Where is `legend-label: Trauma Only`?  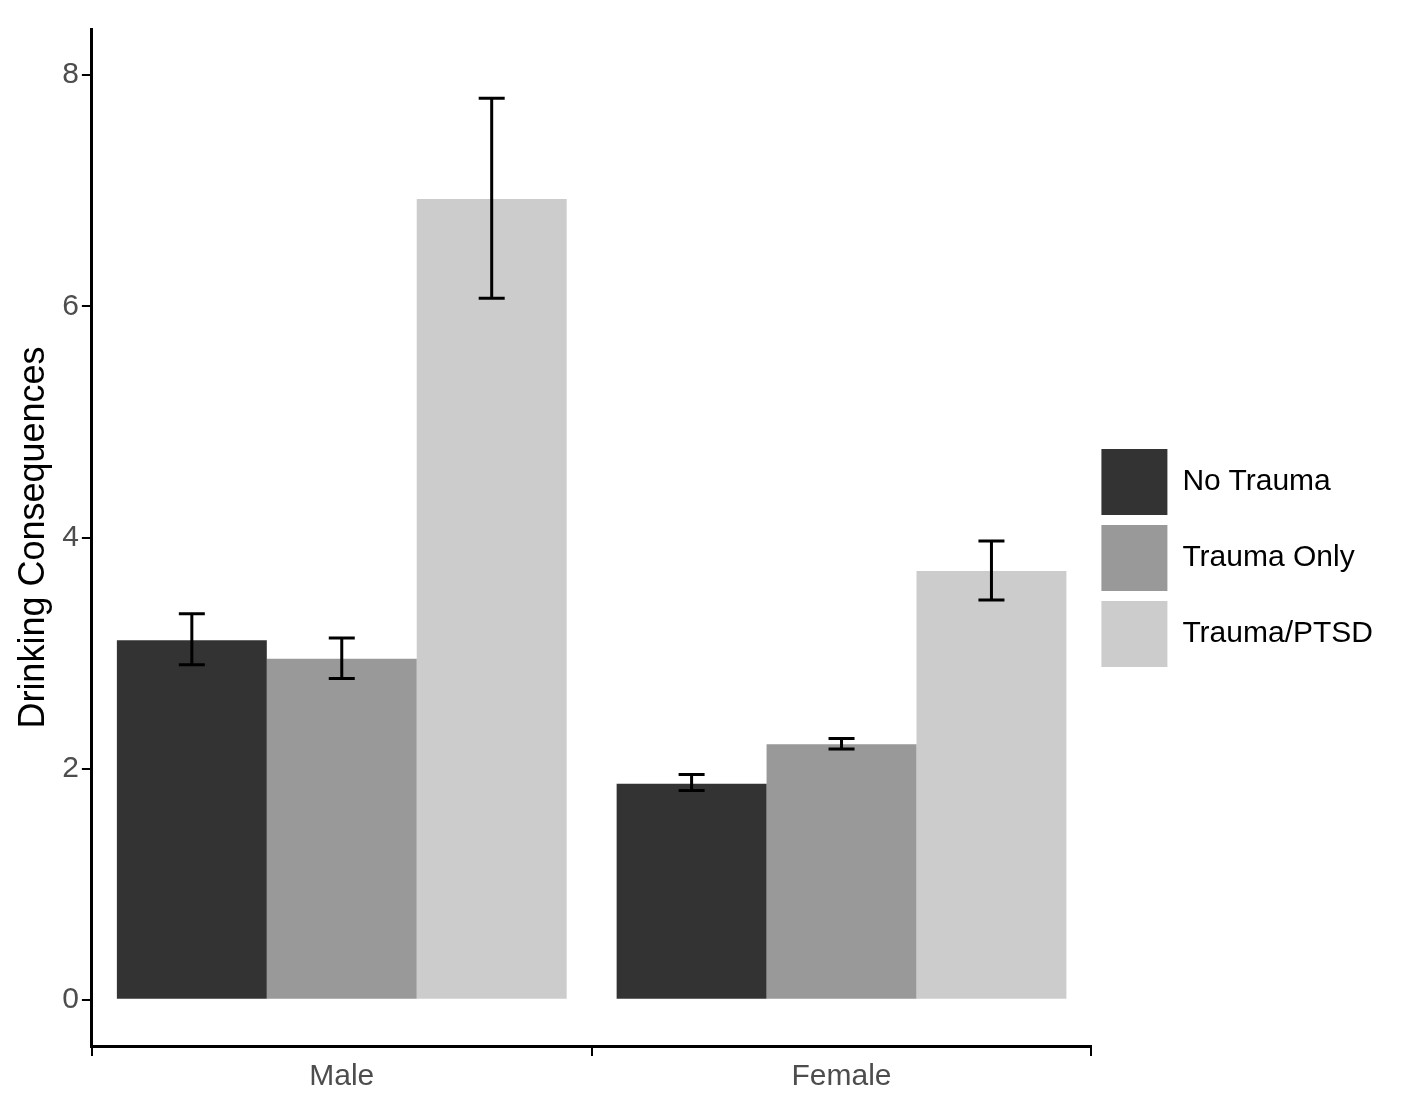 legend-label: Trauma Only is located at coordinates (1268, 556).